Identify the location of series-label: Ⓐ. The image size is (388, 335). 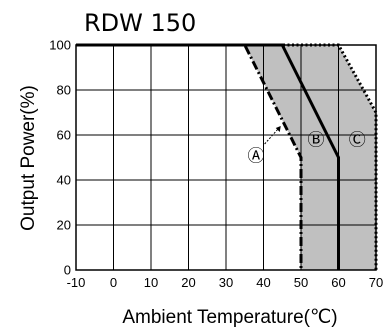
(256, 156).